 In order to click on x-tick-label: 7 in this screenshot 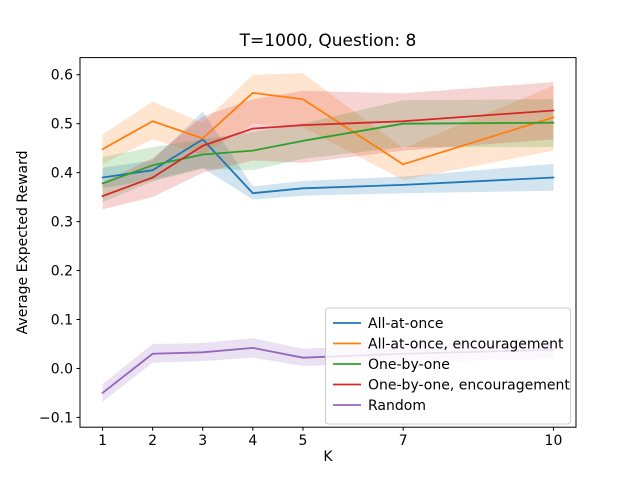, I will do `click(403, 441)`.